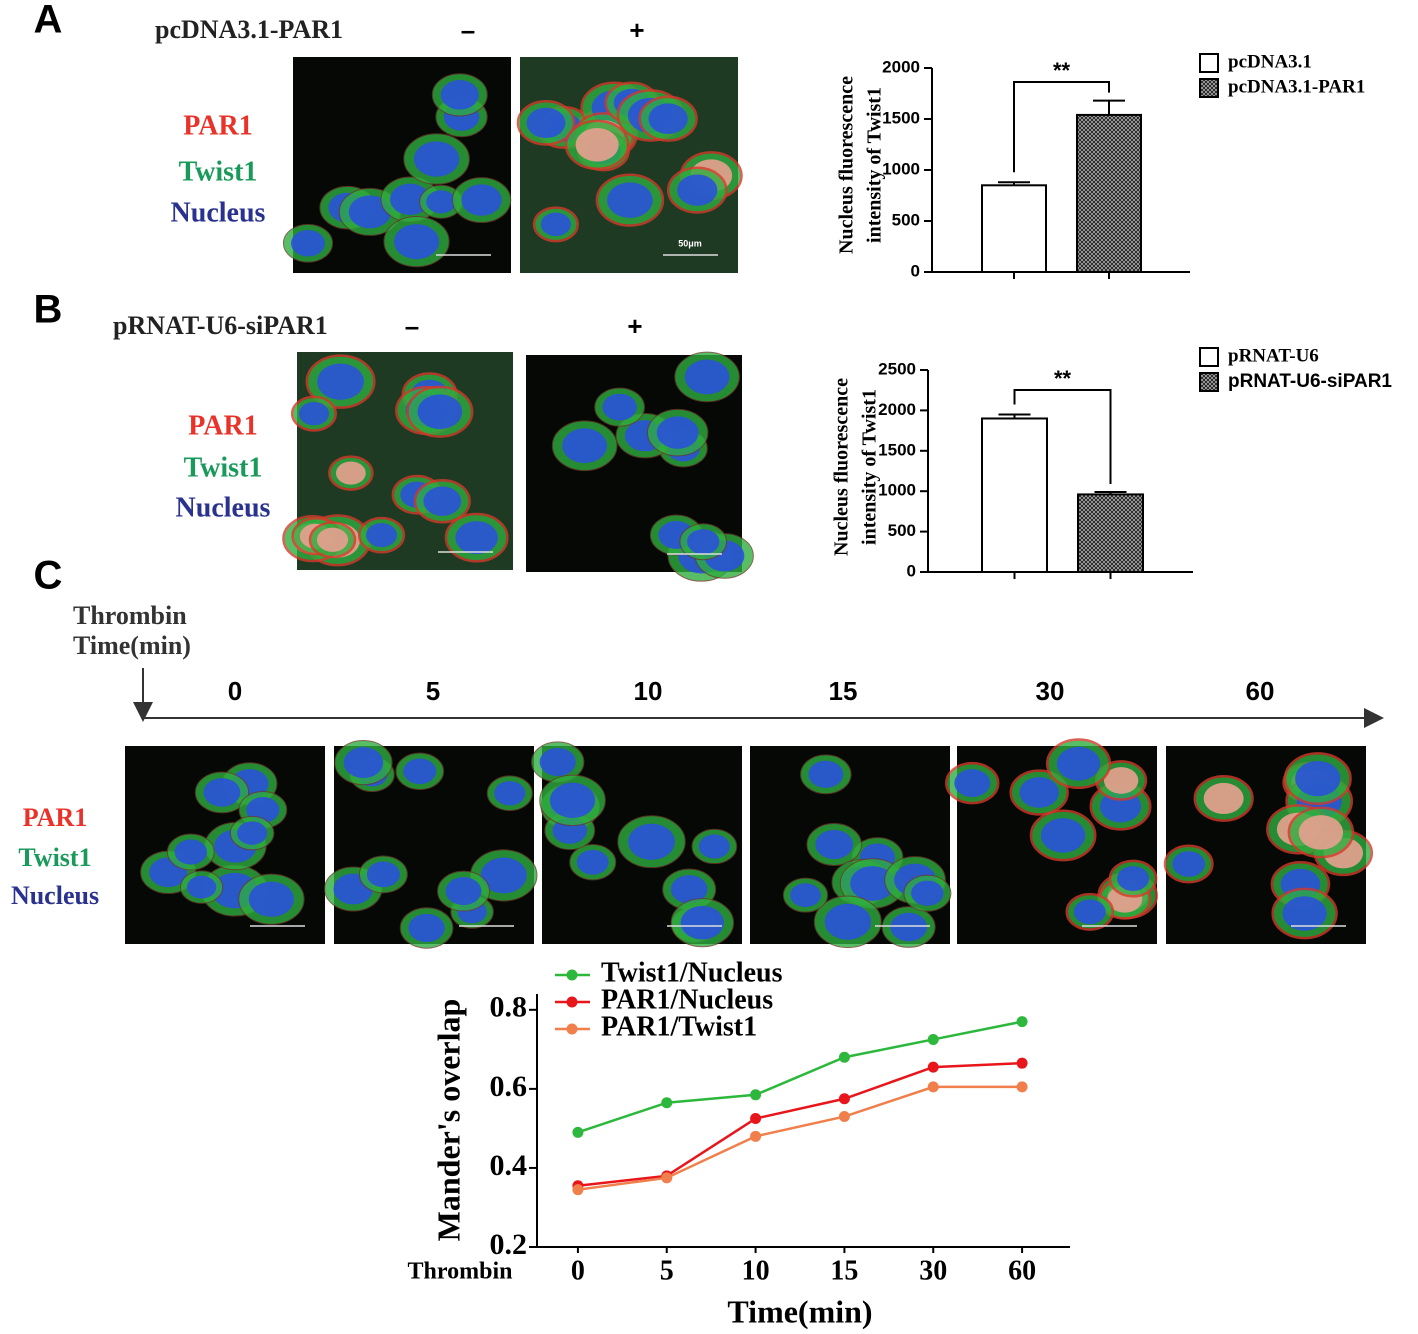 The image size is (1418, 1334). Describe the element at coordinates (897, 368) in the screenshot. I see `y-tick-label: 2500` at that location.